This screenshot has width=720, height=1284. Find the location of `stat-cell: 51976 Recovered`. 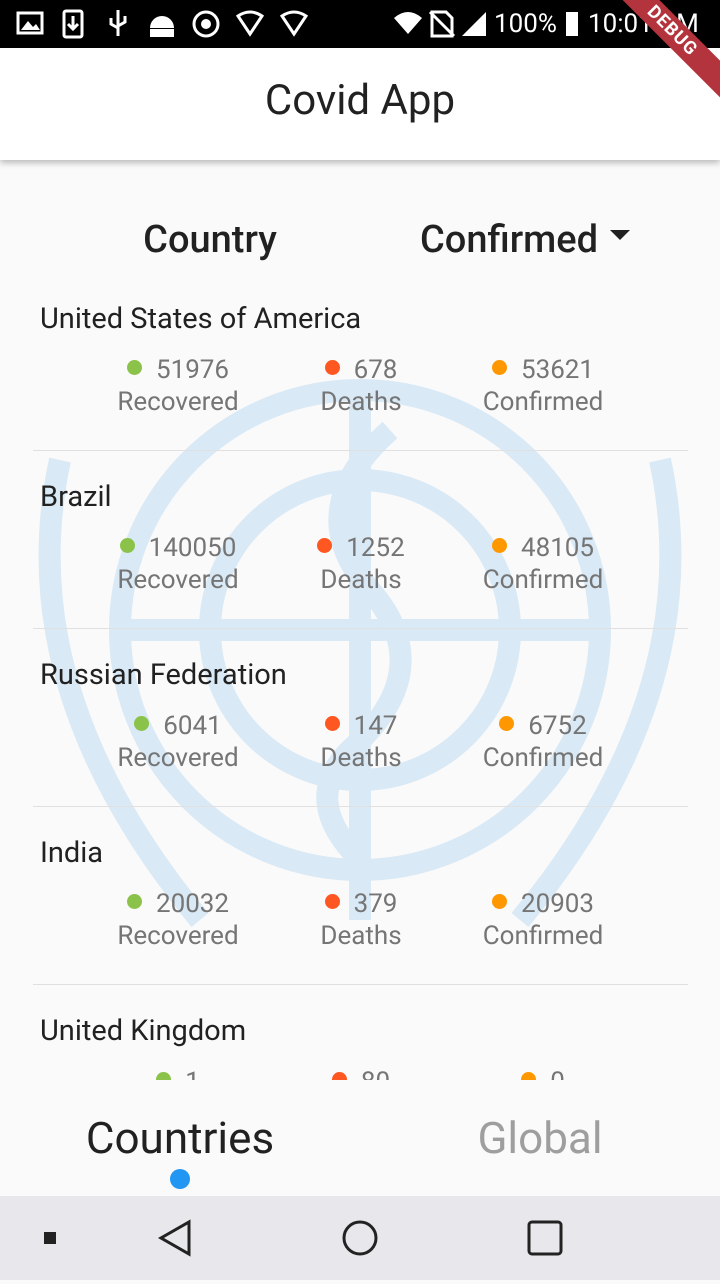

stat-cell: 51976 Recovered is located at coordinates (178, 386).